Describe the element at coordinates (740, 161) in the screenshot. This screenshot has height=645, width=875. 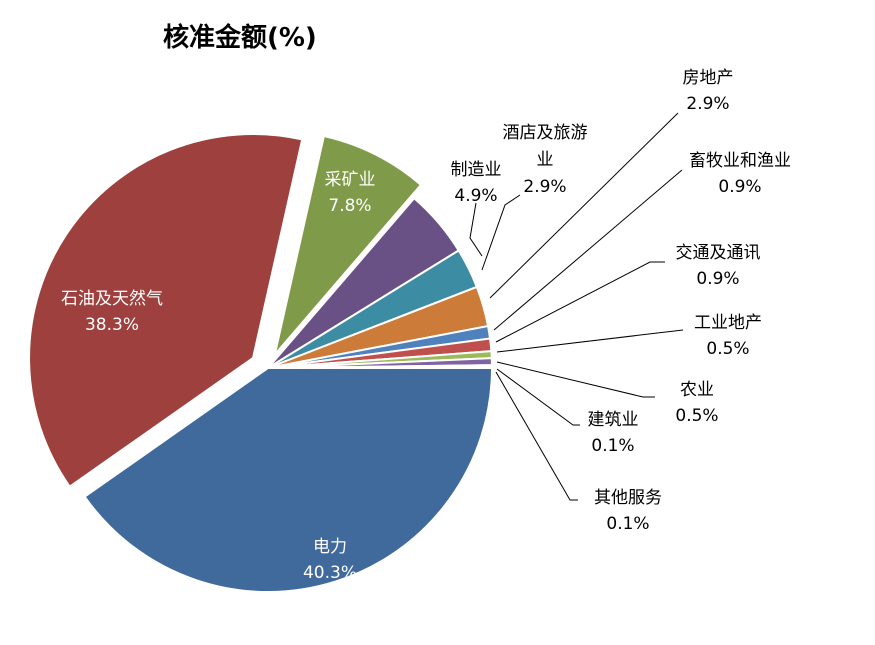
I see `slice-label-6: 畜牧业和渔业` at that location.